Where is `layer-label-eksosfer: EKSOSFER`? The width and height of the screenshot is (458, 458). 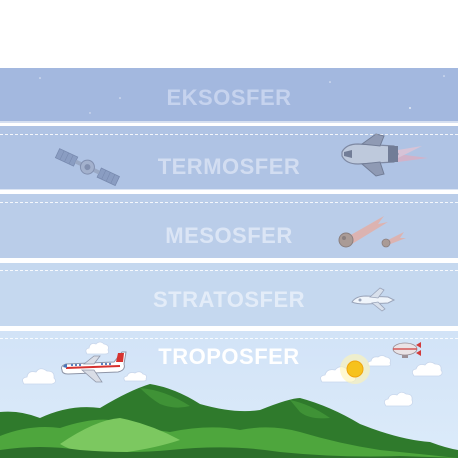
layer-label-eksosfer: EKSOSFER is located at coordinates (229, 97).